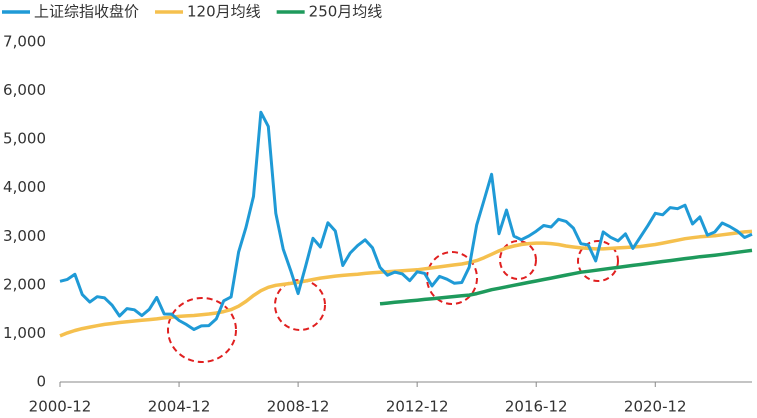 This screenshot has height=418, width=757. Describe the element at coordinates (24, 333) in the screenshot. I see `y-tick-label: 1,000` at that location.